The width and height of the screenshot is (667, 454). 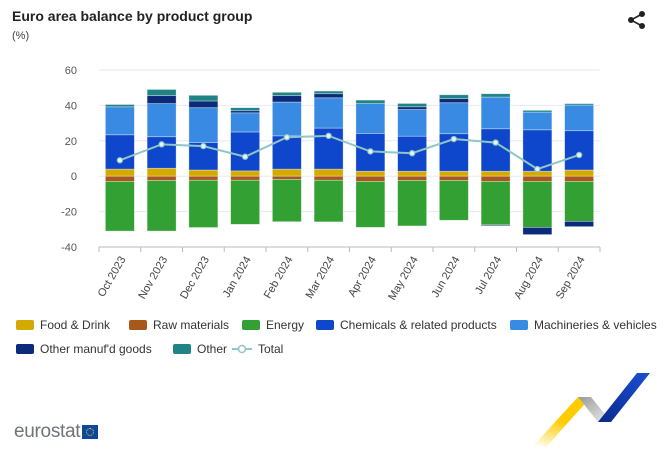 What do you see at coordinates (71, 106) in the screenshot?
I see `y-tick-label: 40` at bounding box center [71, 106].